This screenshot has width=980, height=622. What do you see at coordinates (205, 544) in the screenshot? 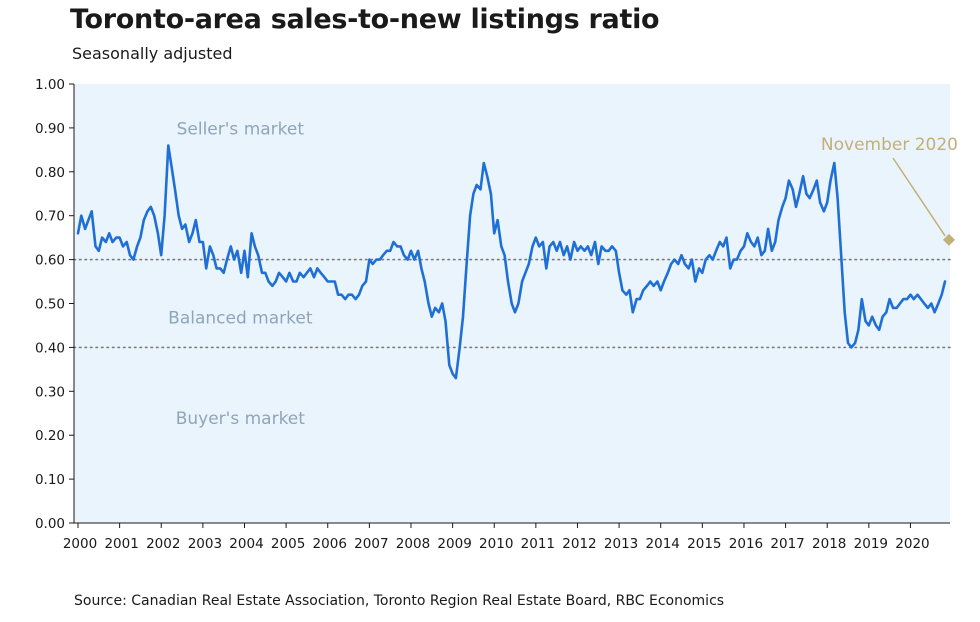
I see `x-tick-label: 2003` at bounding box center [205, 544].